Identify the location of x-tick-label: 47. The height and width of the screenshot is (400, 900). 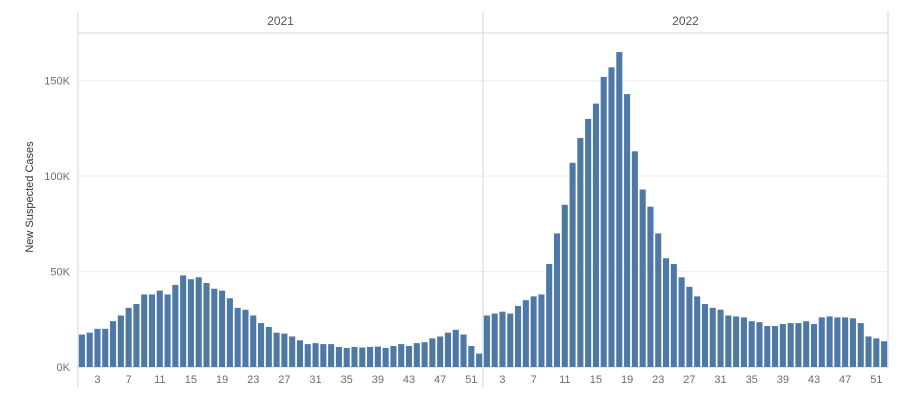
(440, 380).